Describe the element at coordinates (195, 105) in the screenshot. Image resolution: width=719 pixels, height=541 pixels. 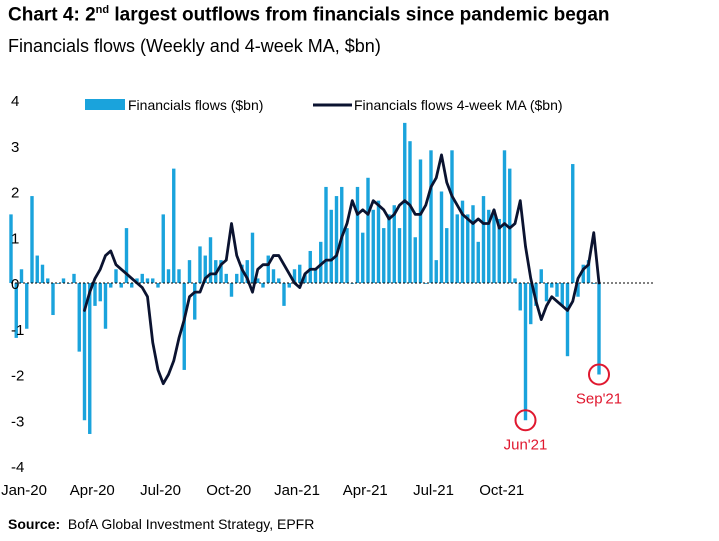
I see `legend-bar-label: Financials flows ($bn)` at that location.